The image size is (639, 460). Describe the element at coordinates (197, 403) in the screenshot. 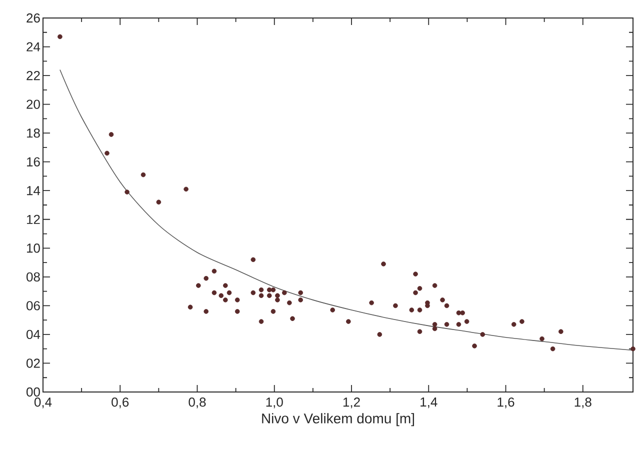

I see `x-tick-label: 0,8` at that location.